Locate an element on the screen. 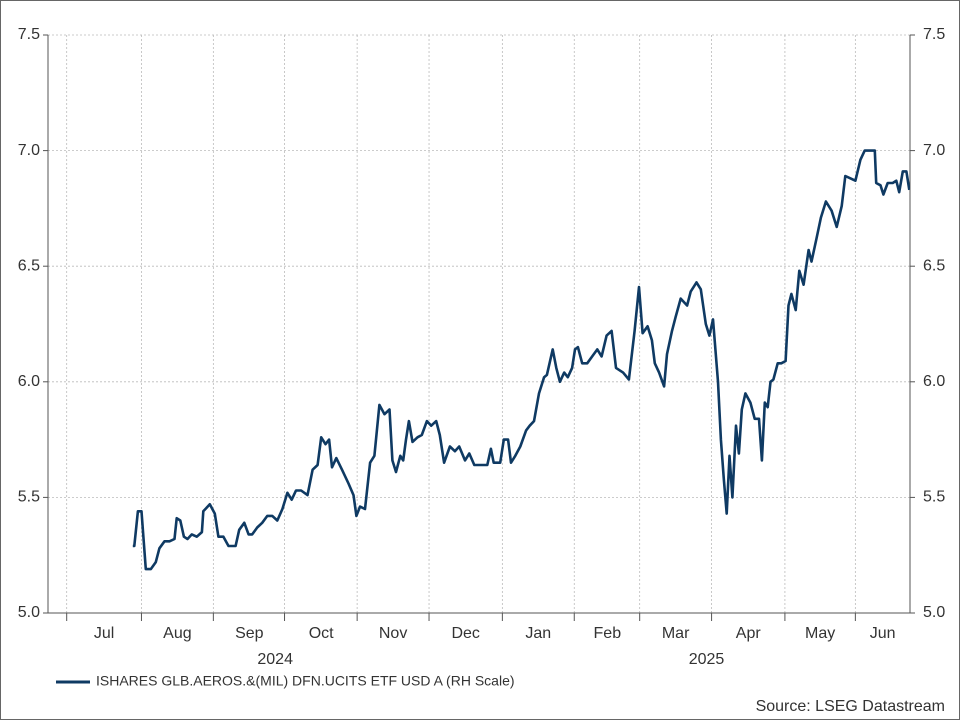  x-tick-label: Apr is located at coordinates (749, 633).